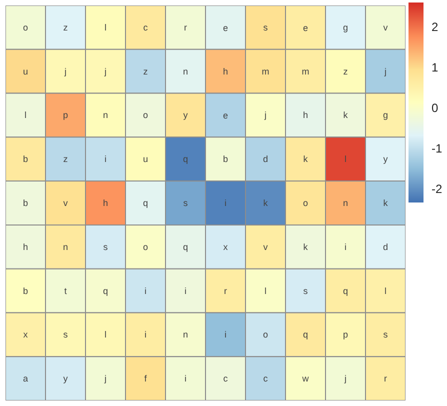 This screenshot has height=406, width=447. What do you see at coordinates (437, 148) in the screenshot?
I see `color-bar-label: -1` at bounding box center [437, 148].